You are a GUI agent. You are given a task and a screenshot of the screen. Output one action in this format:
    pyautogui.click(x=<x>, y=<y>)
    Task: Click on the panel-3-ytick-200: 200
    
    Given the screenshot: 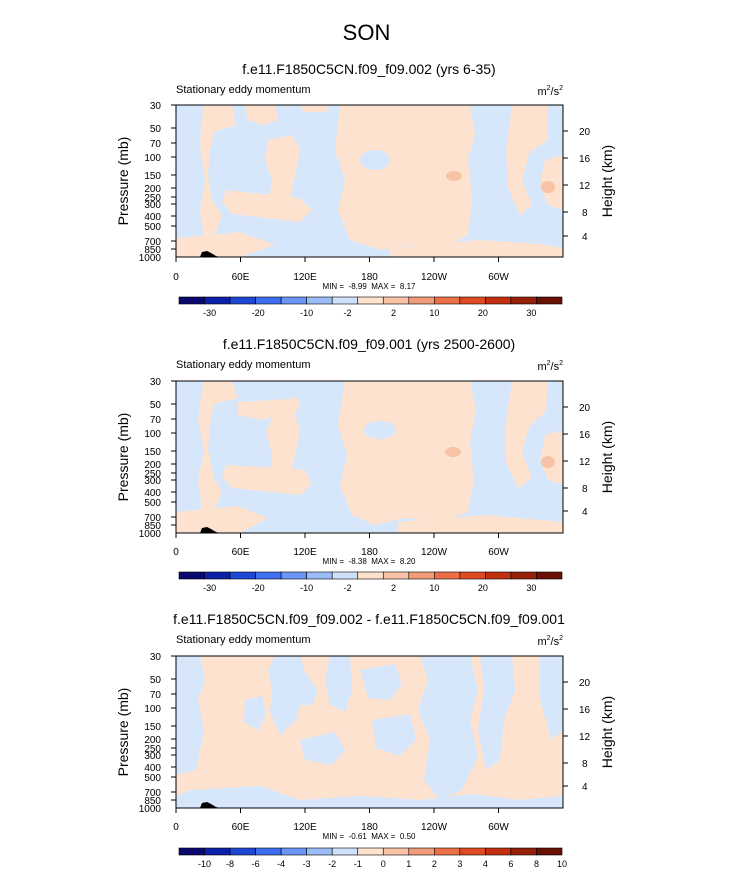 What is the action you would take?
    pyautogui.click(x=152, y=740)
    